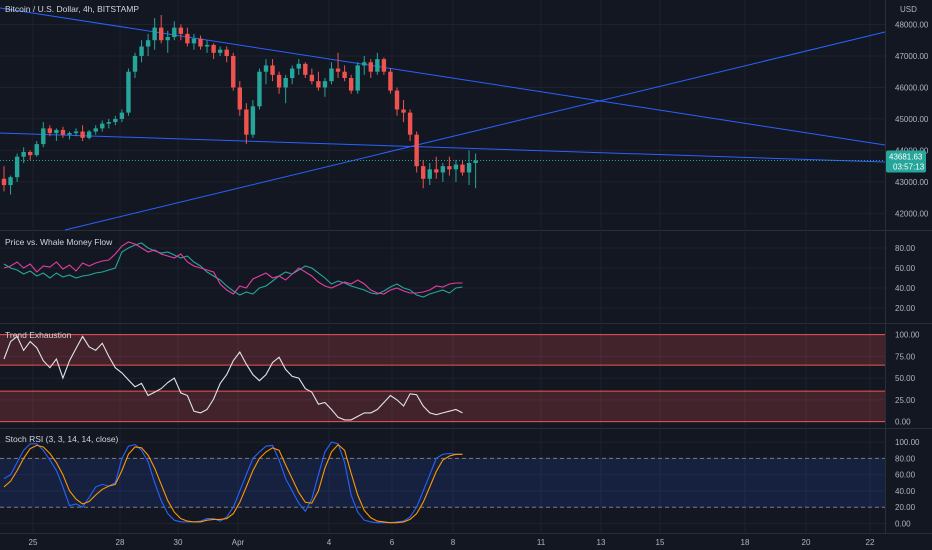  What do you see at coordinates (908, 9) in the screenshot?
I see `currency-label: USD` at bounding box center [908, 9].